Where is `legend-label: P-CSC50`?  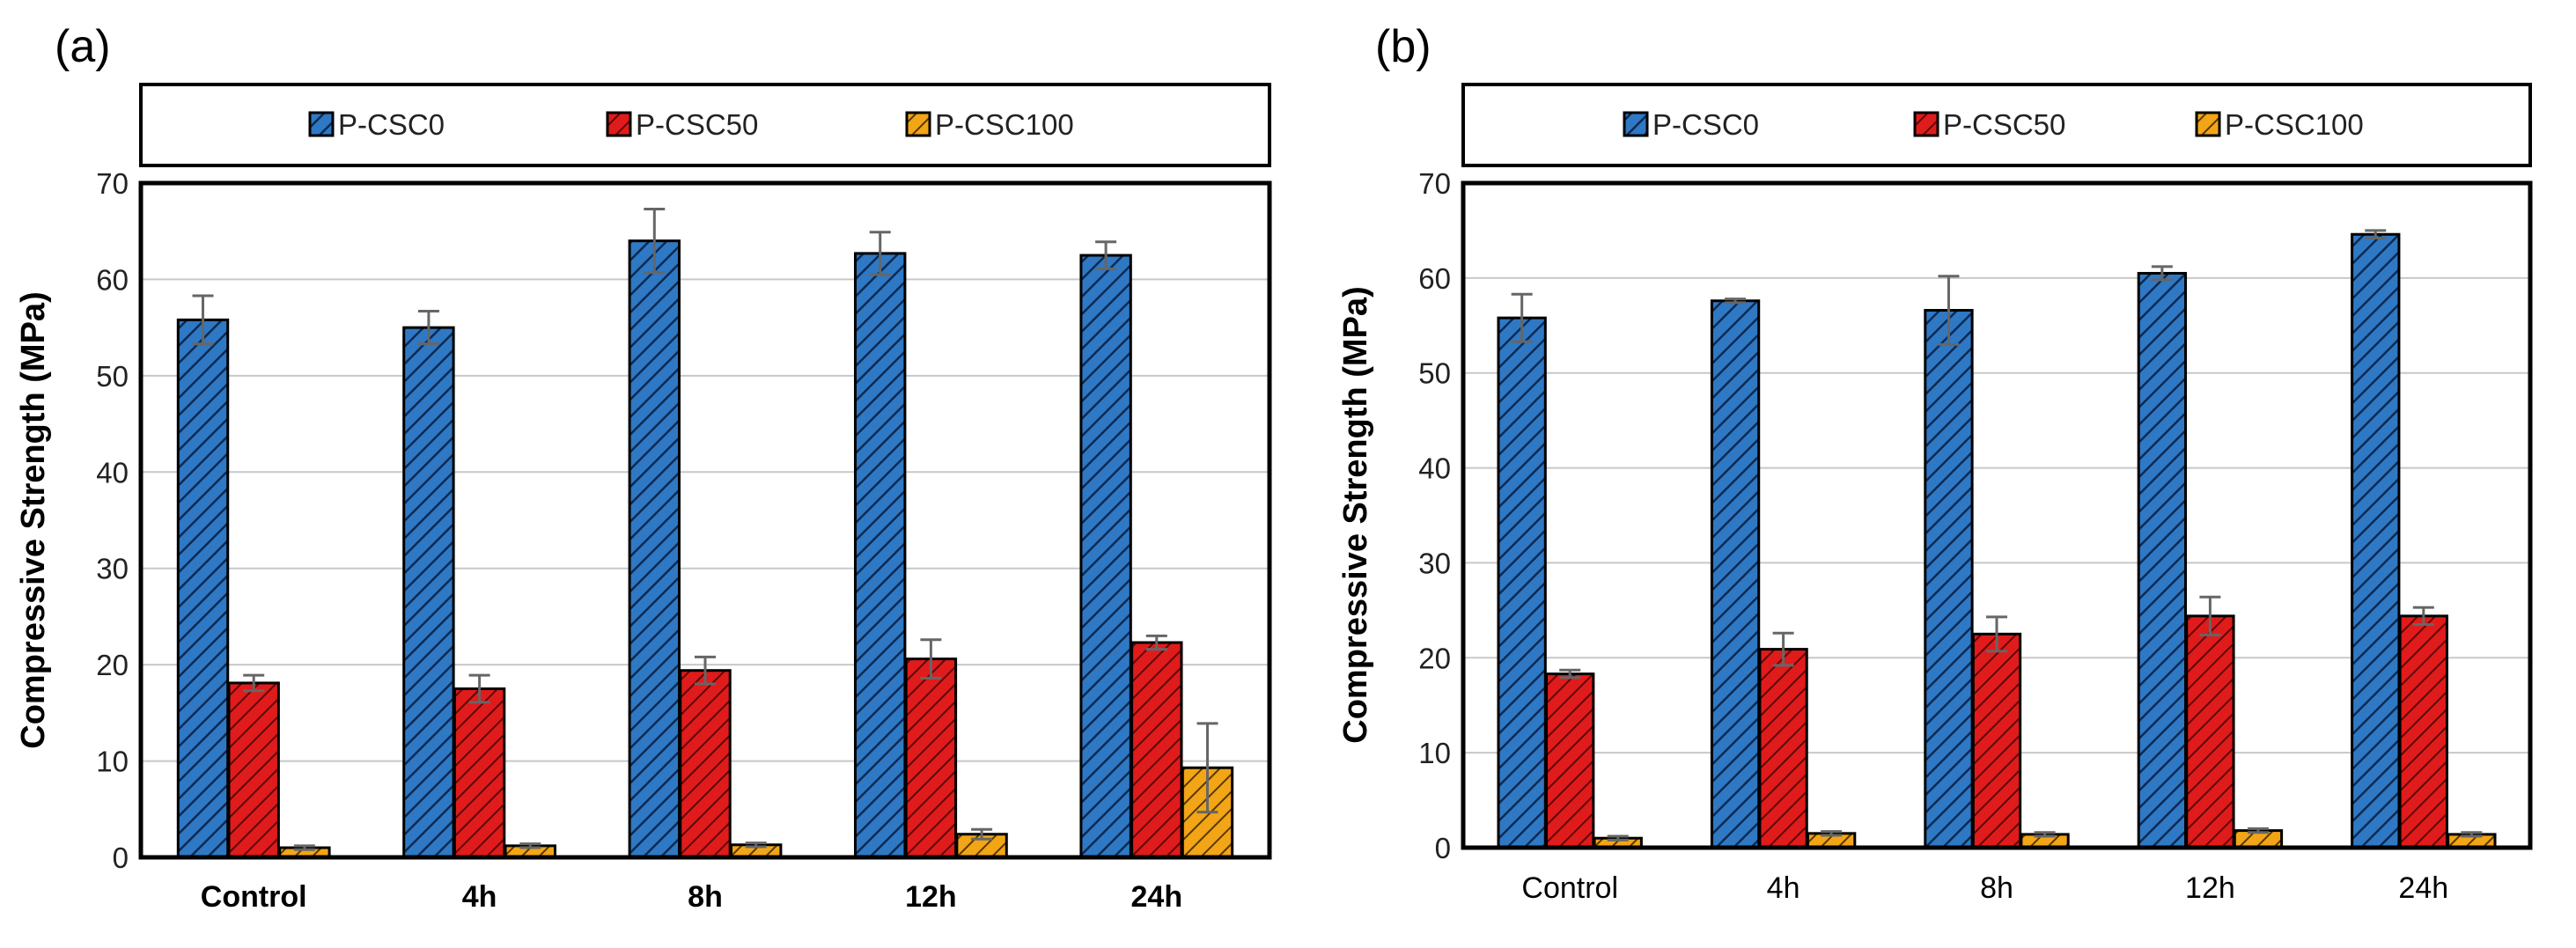 legend-label: P-CSC50 is located at coordinates (2004, 125).